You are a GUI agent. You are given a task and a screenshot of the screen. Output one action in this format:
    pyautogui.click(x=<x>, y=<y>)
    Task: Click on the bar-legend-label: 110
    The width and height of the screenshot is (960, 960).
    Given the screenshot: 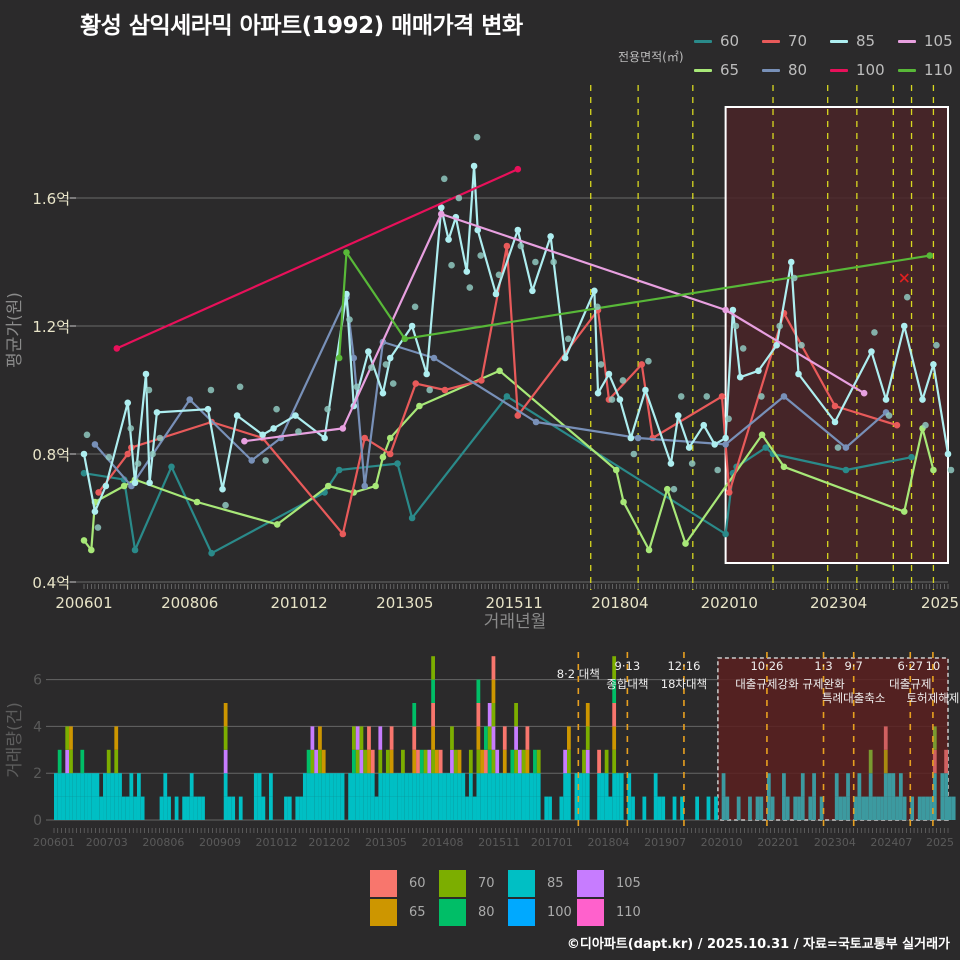 What is the action you would take?
    pyautogui.click(x=628, y=912)
    